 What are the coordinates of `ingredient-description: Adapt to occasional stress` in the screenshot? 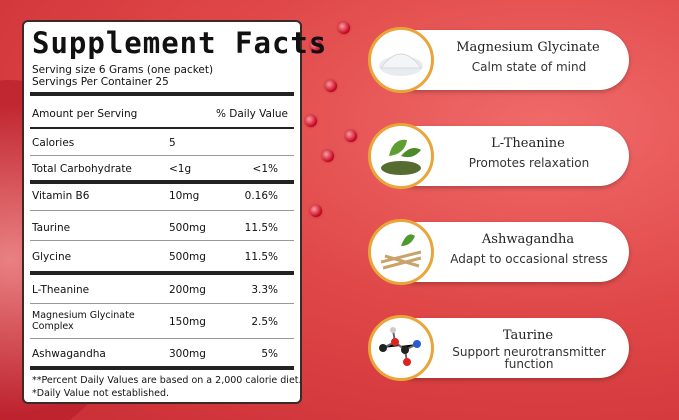 It's located at (529, 259).